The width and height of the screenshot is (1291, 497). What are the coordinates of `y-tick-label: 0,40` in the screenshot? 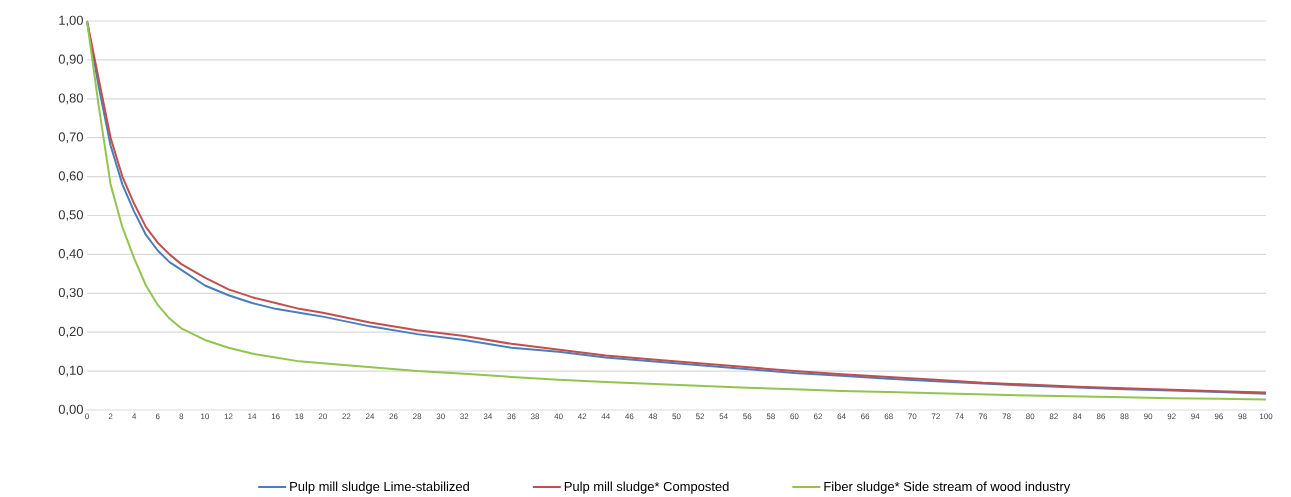 It's located at (70, 254).